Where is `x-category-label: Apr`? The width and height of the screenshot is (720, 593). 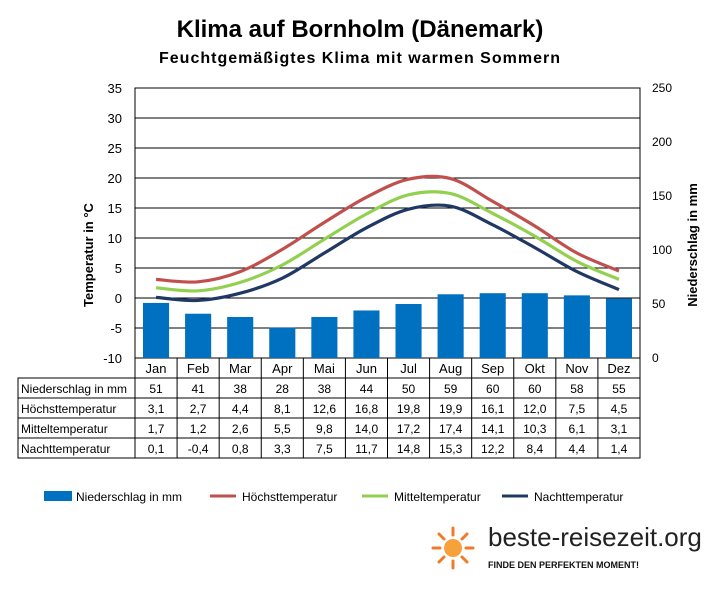 x-category-label: Apr is located at coordinates (282, 368).